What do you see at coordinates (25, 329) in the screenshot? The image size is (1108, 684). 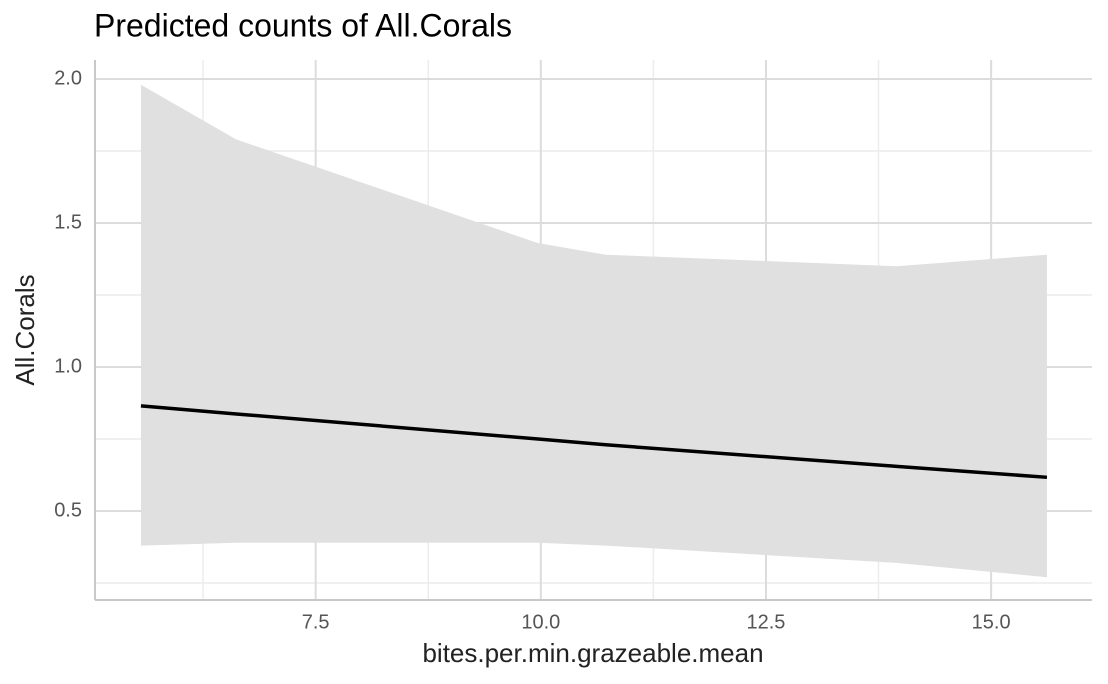 I see `y-axis-label: All.Corals` at bounding box center [25, 329].